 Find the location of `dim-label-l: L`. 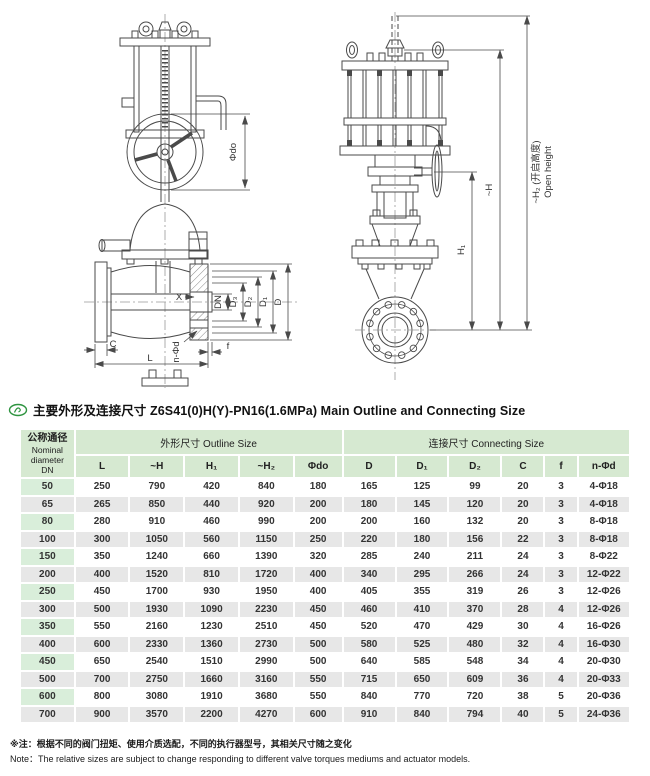

dim-label-l: L is located at coordinates (149, 358).